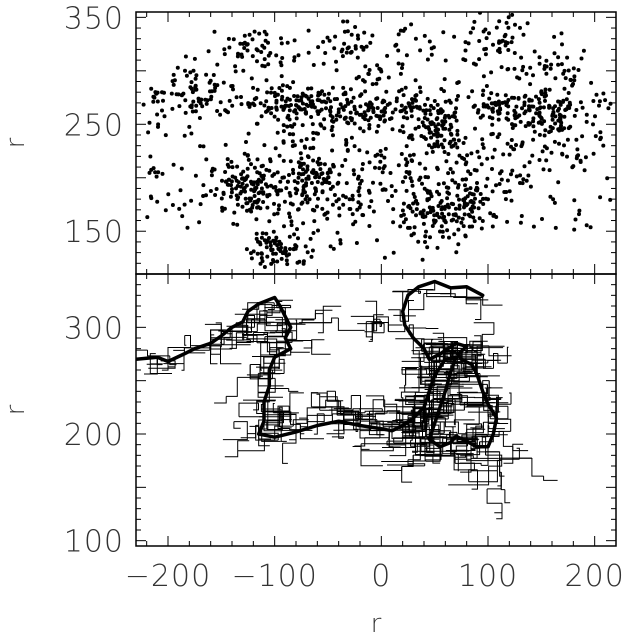 The height and width of the screenshot is (641, 637). I want to click on top-ytick-label: 250, so click(94, 125).